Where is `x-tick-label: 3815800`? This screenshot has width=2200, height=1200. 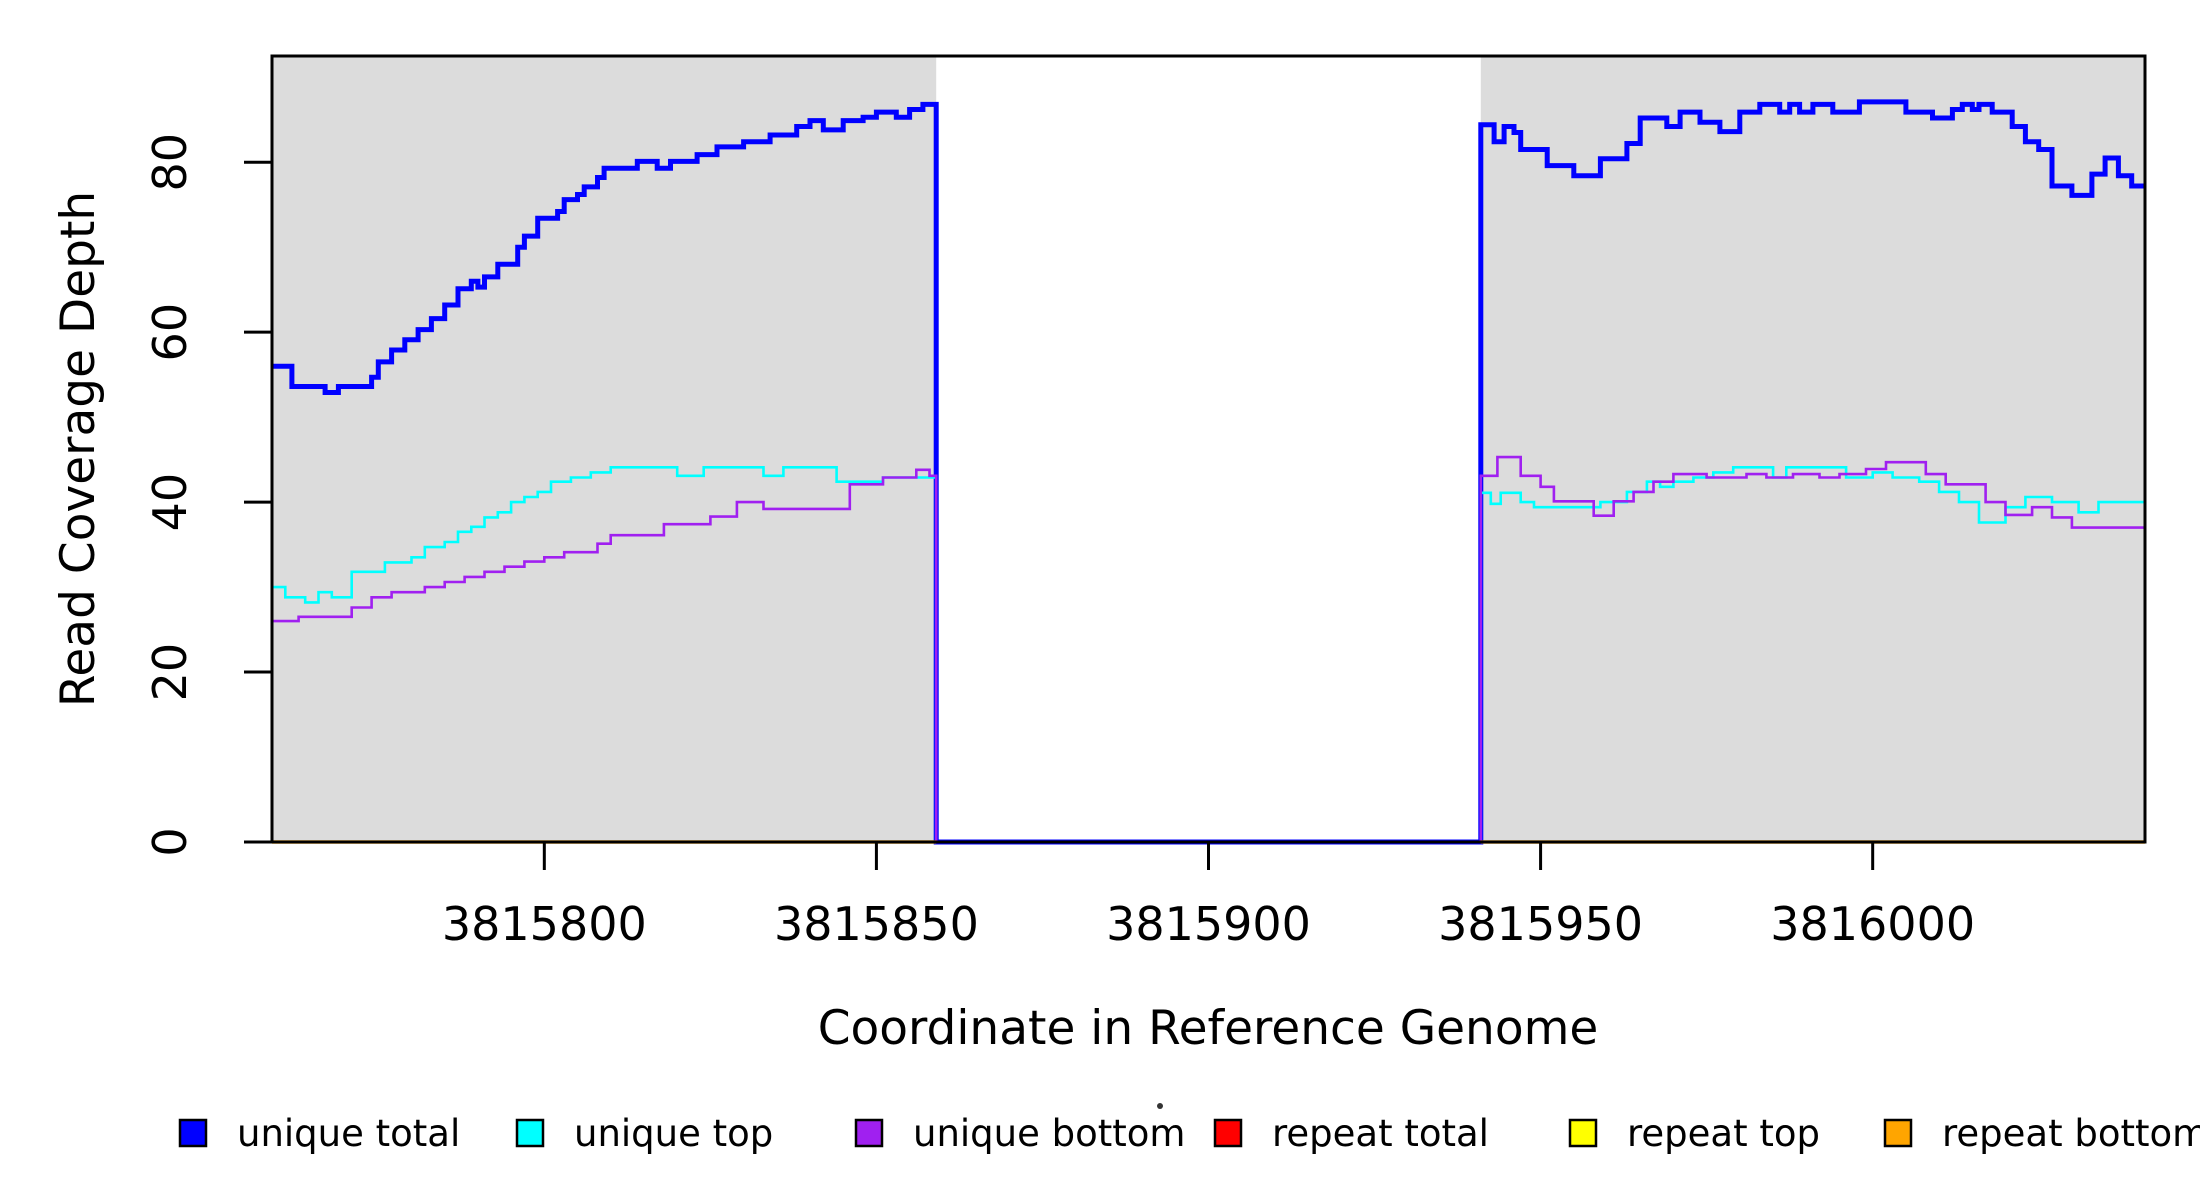
x-tick-label: 3815800 is located at coordinates (544, 924).